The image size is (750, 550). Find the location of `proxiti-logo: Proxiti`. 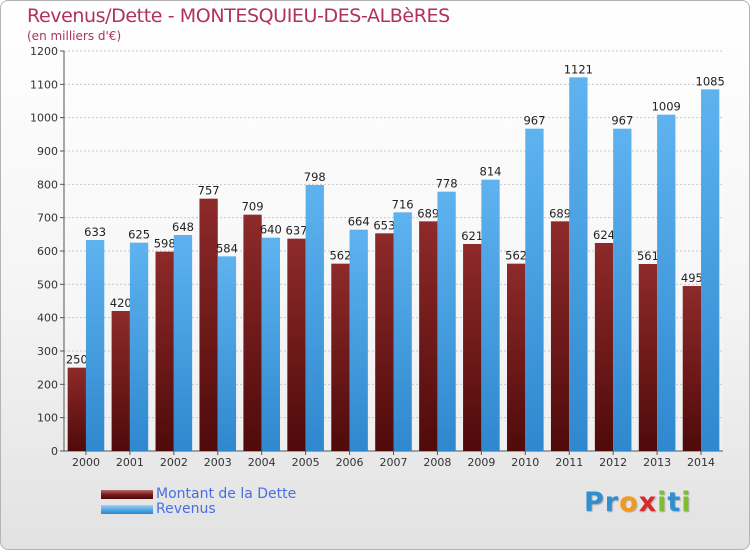

proxiti-logo: Proxiti is located at coordinates (638, 502).